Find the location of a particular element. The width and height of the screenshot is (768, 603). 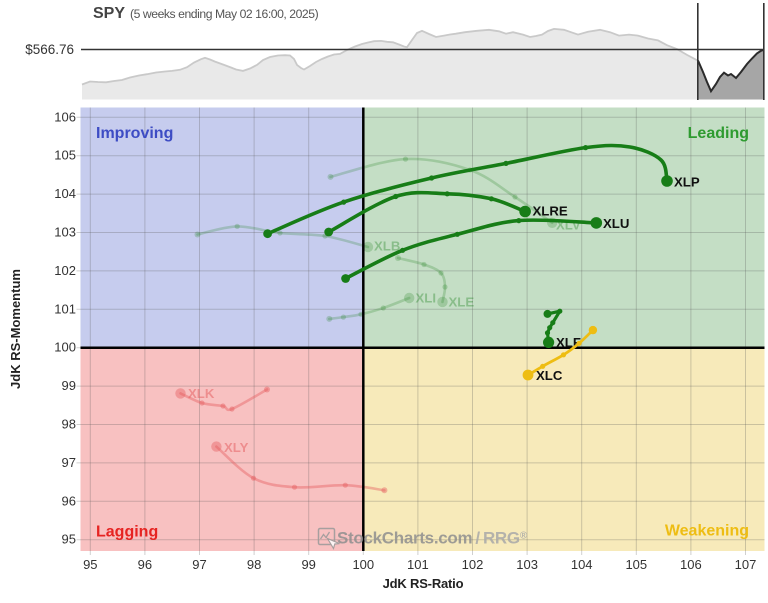

svg-text: Leading is located at coordinates (718, 133).